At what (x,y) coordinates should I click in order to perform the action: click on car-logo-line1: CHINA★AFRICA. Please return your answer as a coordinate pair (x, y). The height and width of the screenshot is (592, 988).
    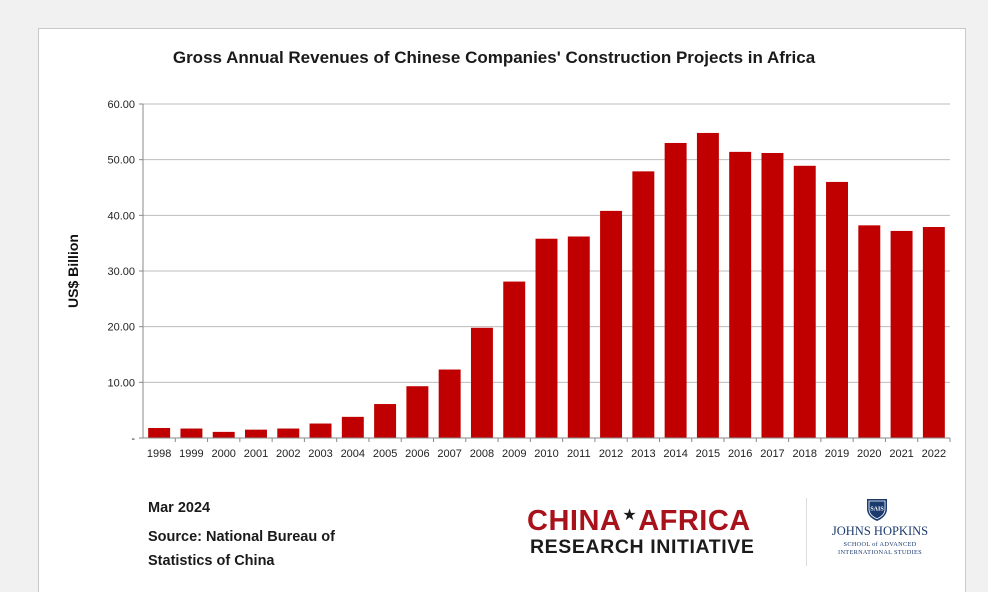
    Looking at the image, I should click on (661, 521).